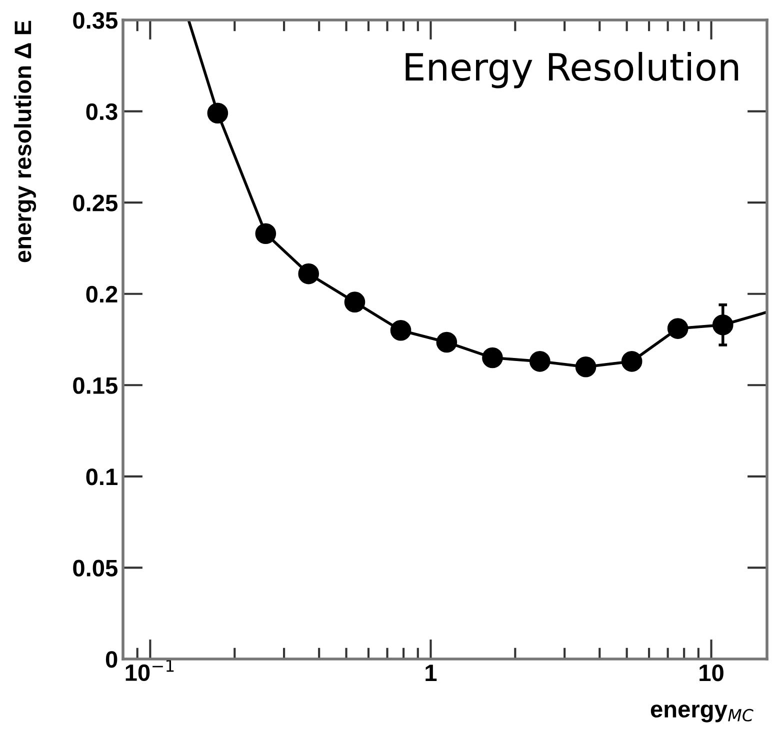 This screenshot has width=774, height=731. Describe the element at coordinates (431, 672) in the screenshot. I see `x-tick-label: 1` at that location.